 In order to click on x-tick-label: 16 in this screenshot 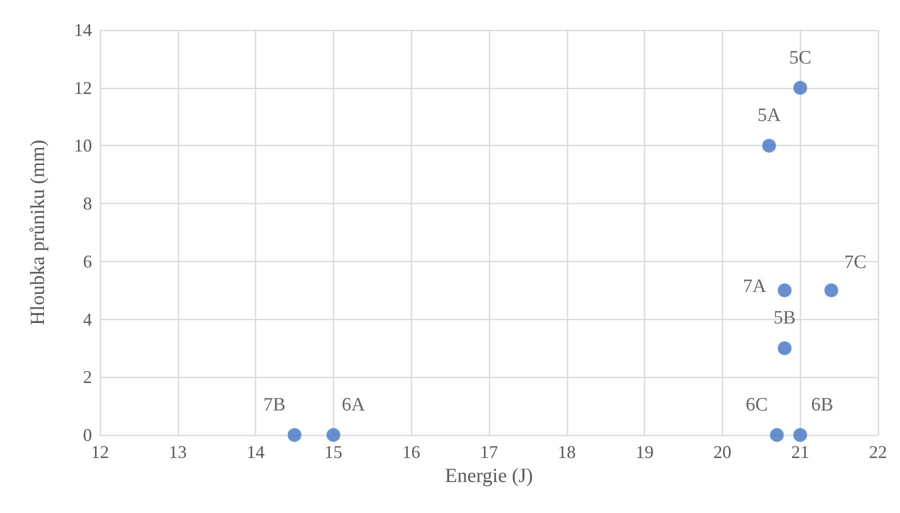, I will do `click(411, 452)`.